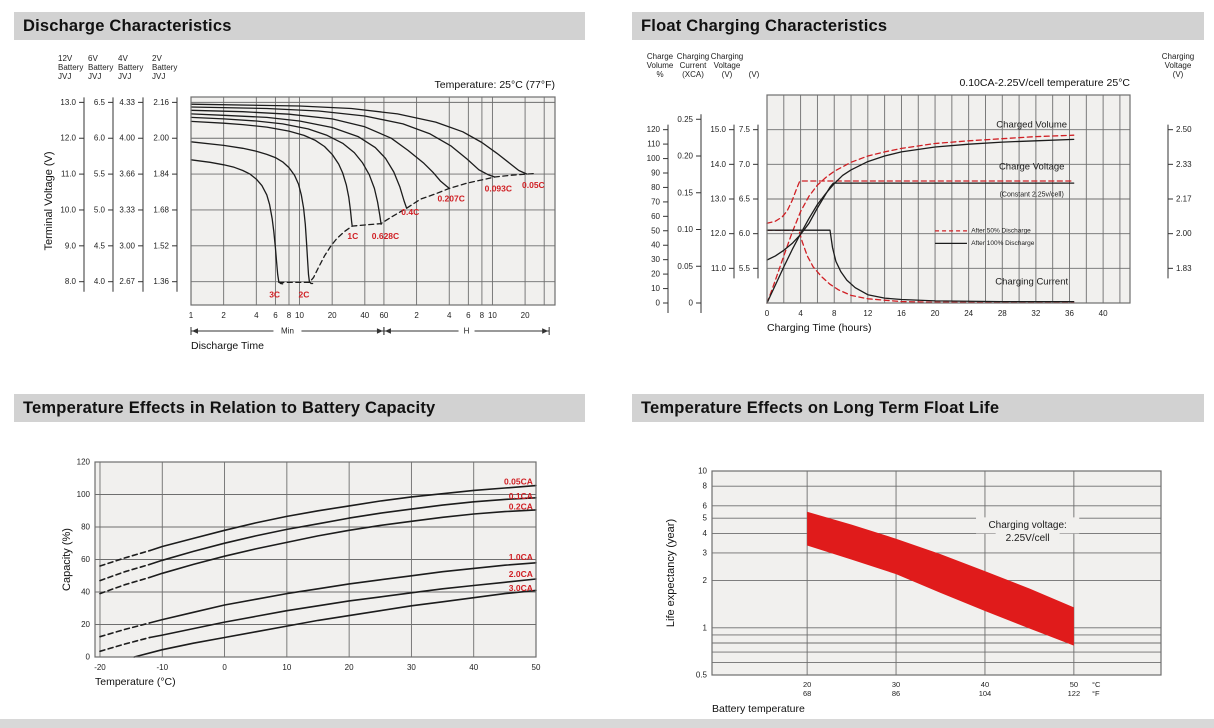 The image size is (1214, 728). What do you see at coordinates (705, 552) in the screenshot?
I see `y-tick-label: 3` at bounding box center [705, 552].